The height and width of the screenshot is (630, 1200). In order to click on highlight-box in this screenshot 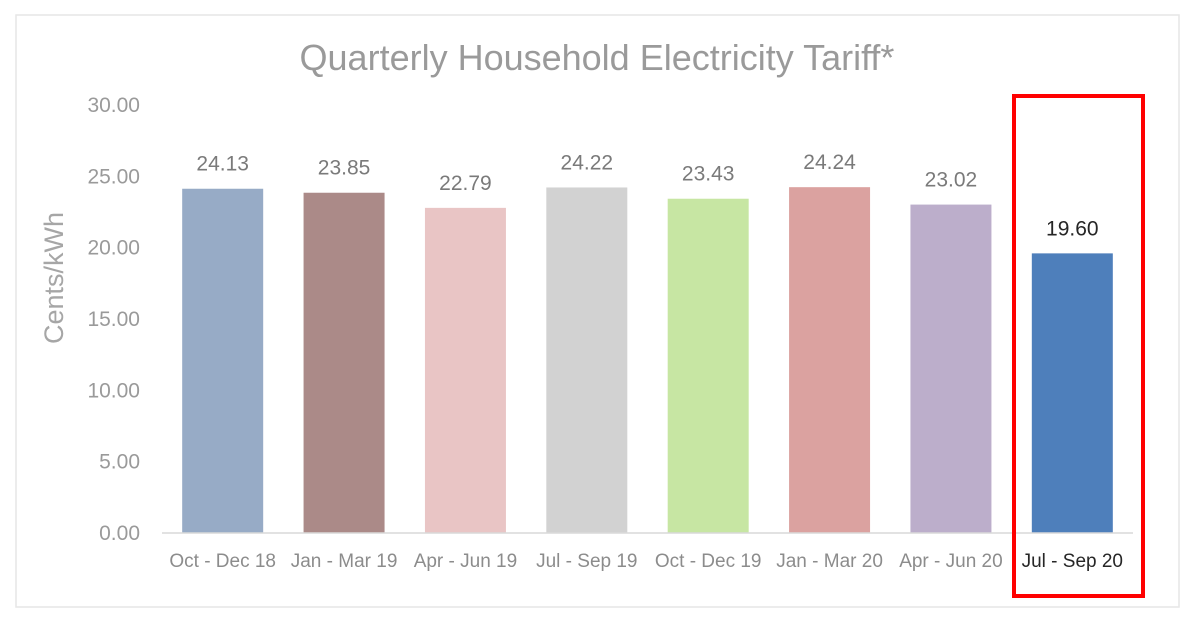, I will do `click(1078, 346)`.